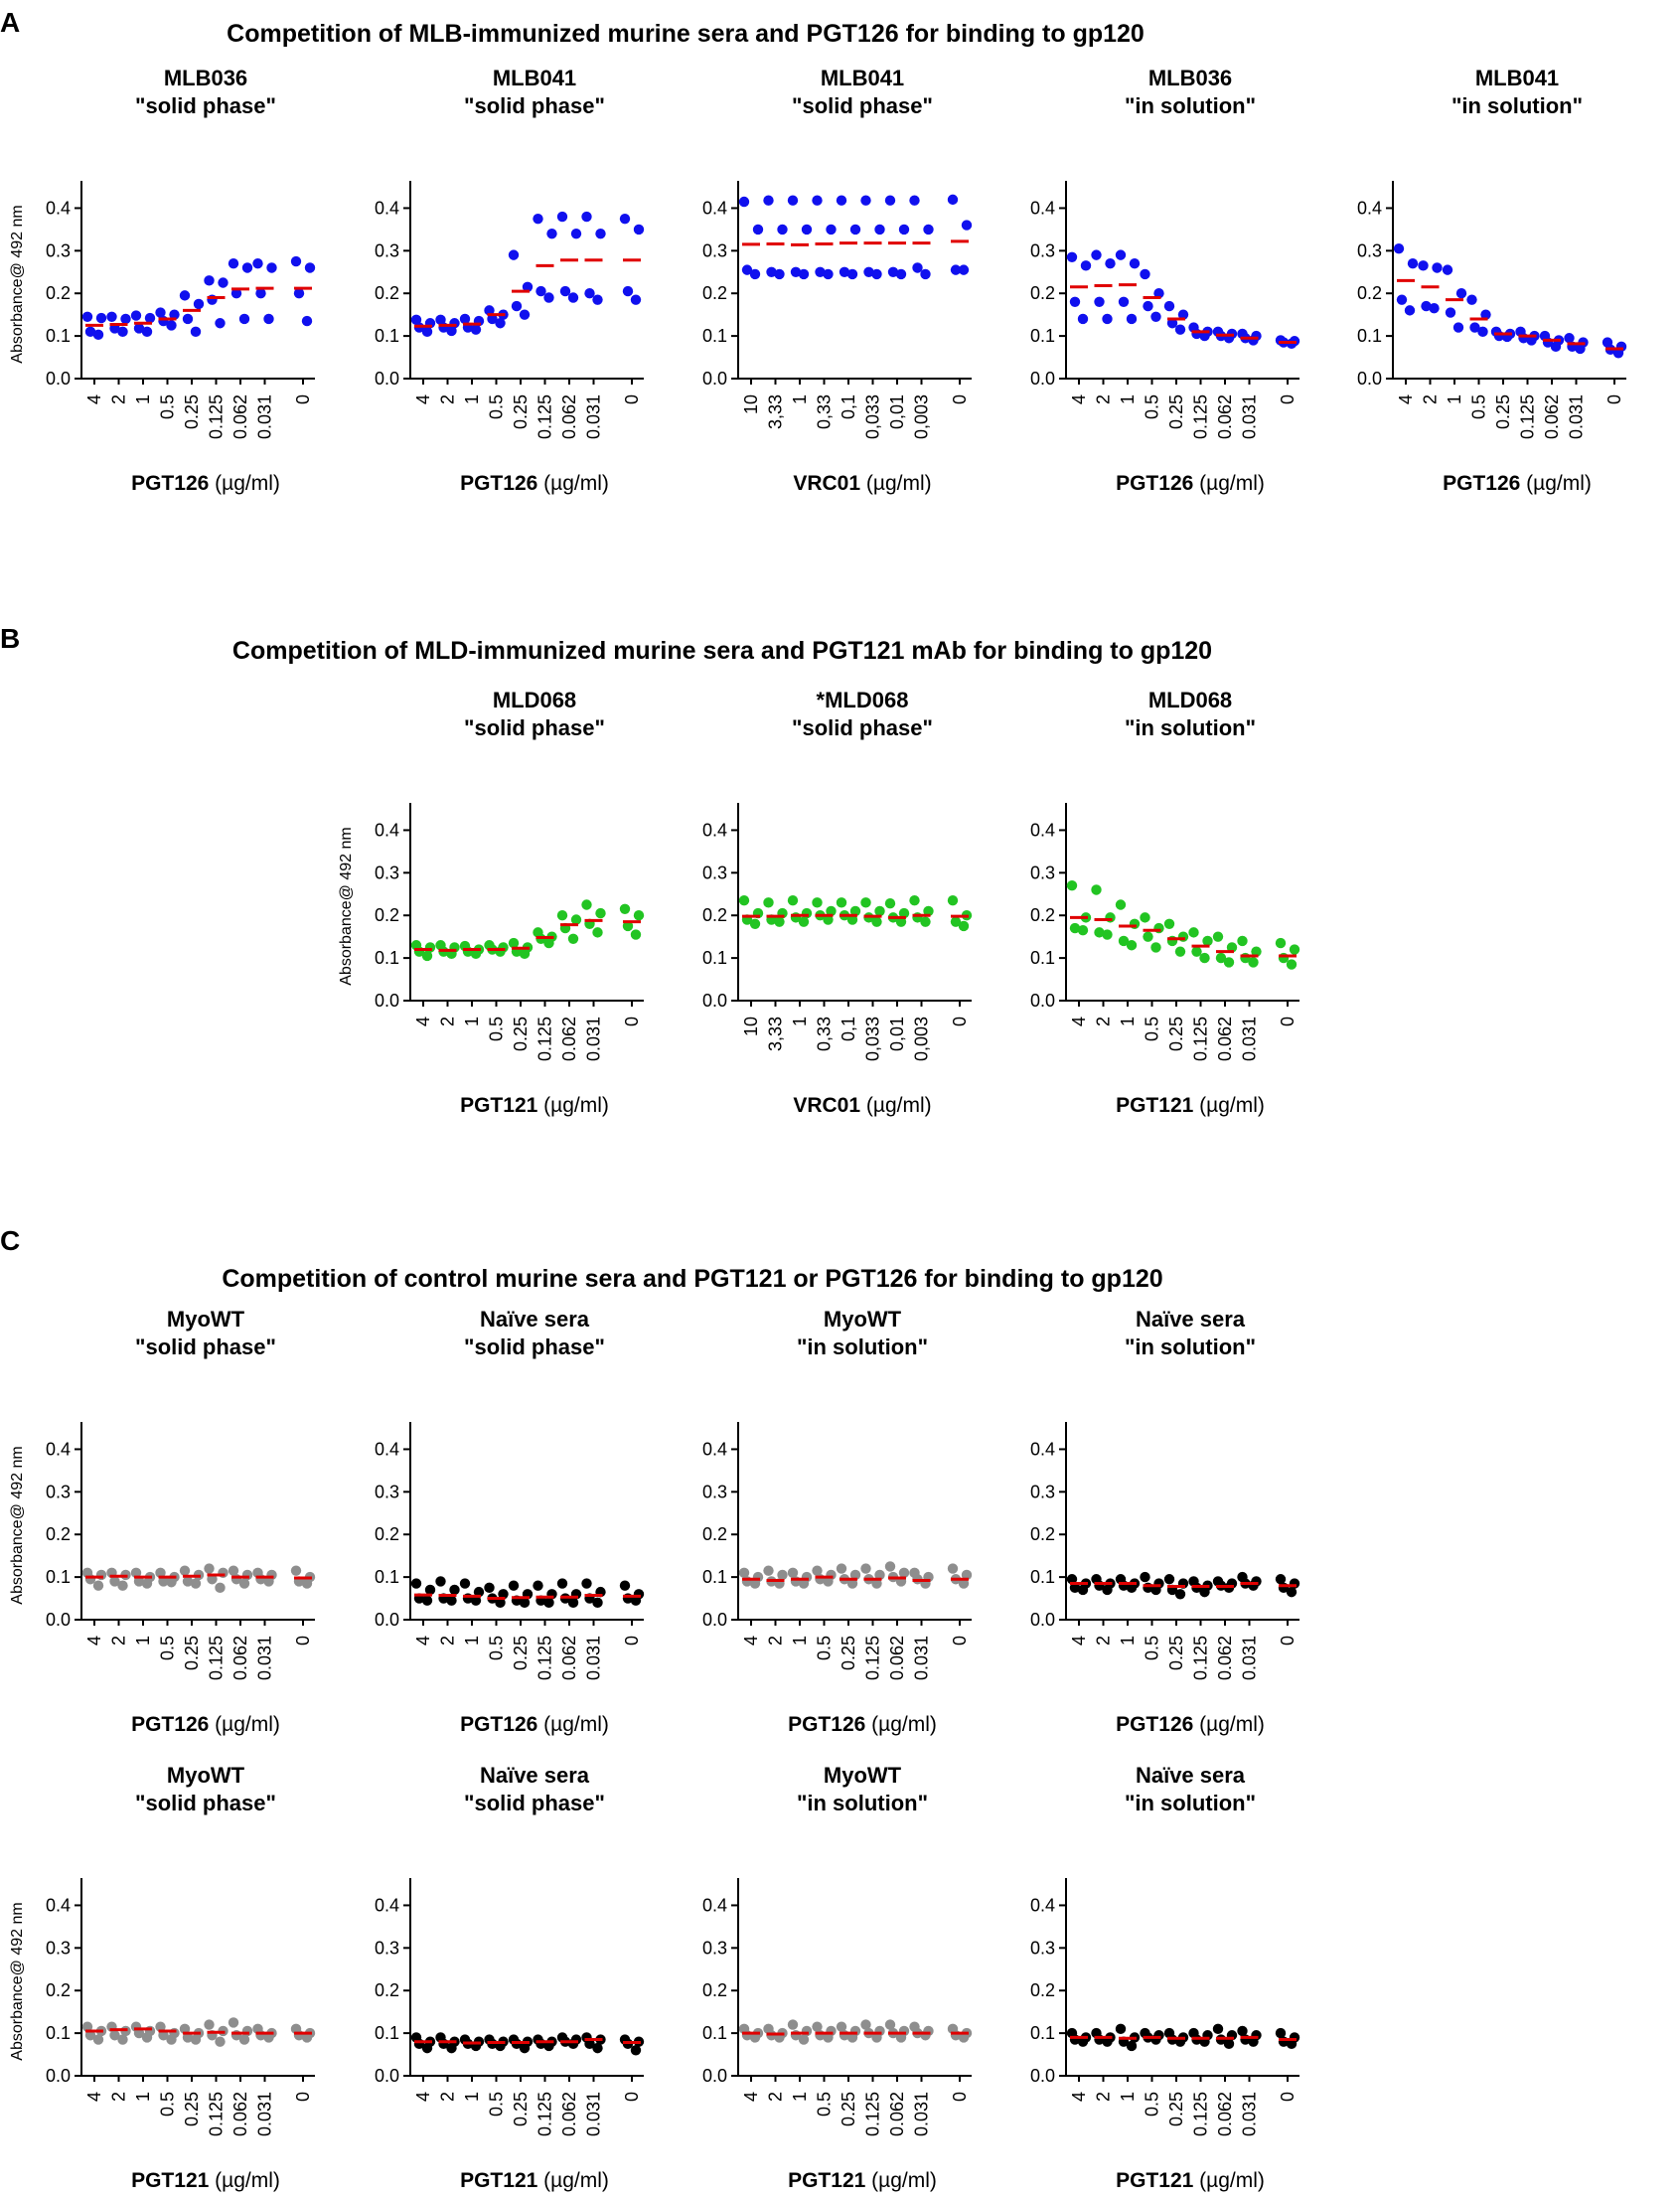  Describe the element at coordinates (58, 1905) in the screenshot. I see `y-tick-label: 0.4` at that location.